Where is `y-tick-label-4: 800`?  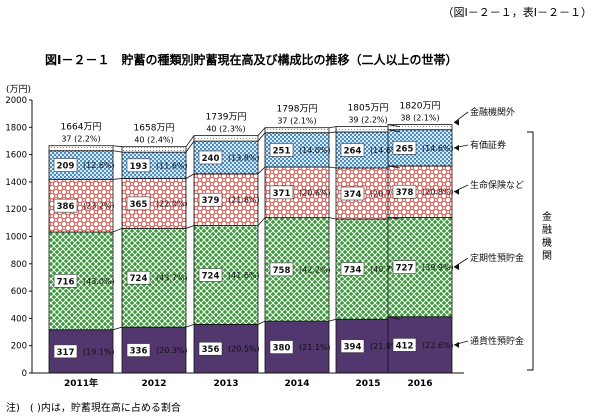 y-tick-label-4: 800 is located at coordinates (19, 265).